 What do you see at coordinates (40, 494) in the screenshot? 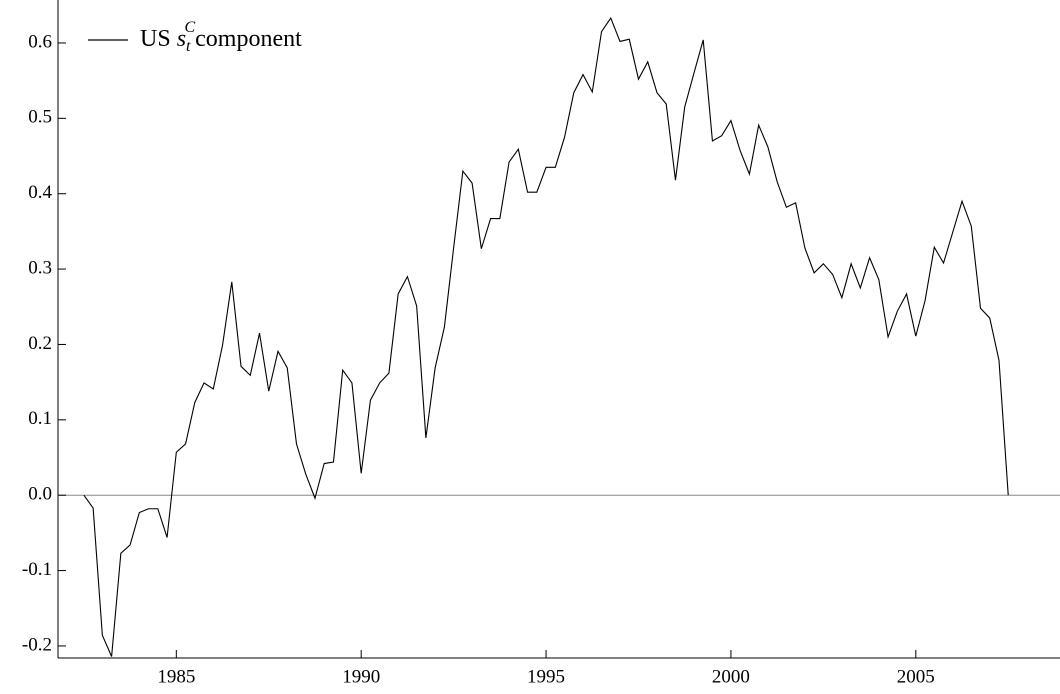
I see `y-tick-label: 0.0` at bounding box center [40, 494].